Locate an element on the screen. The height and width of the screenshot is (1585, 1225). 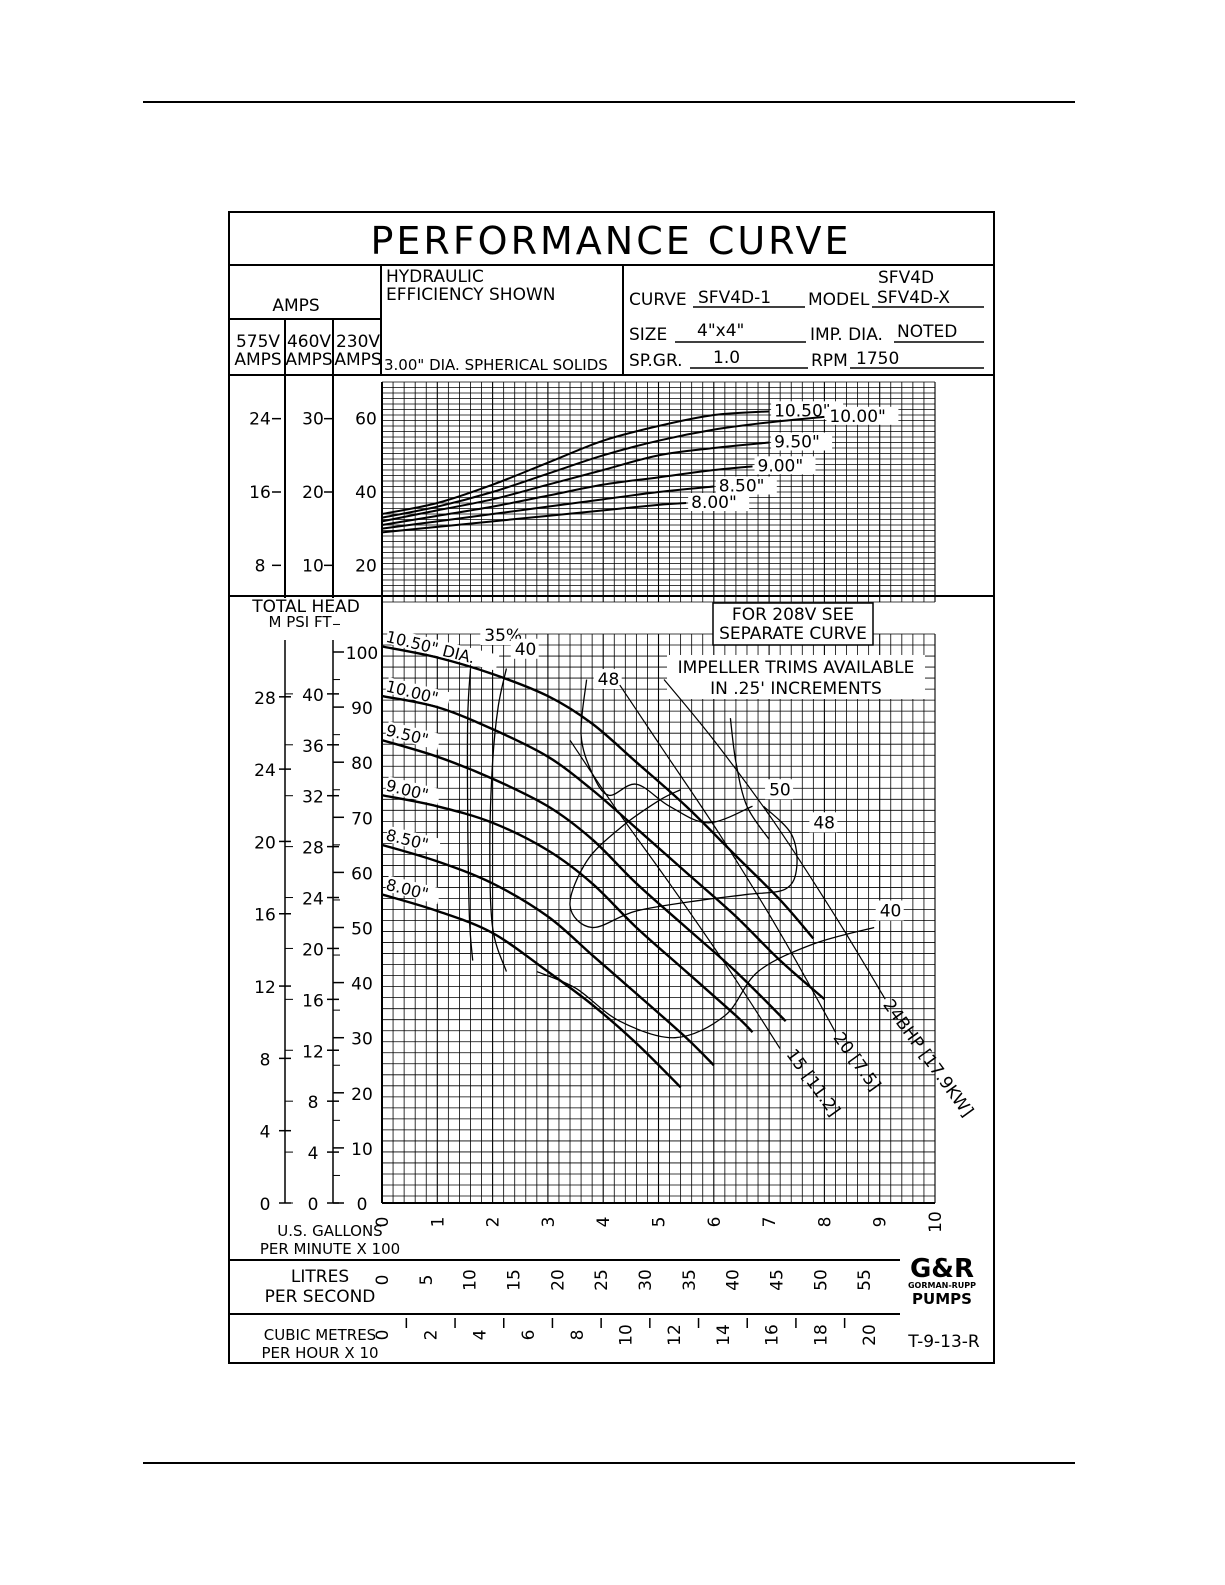
note-trims-line: IN .25' INCREMENTS is located at coordinates (796, 689).